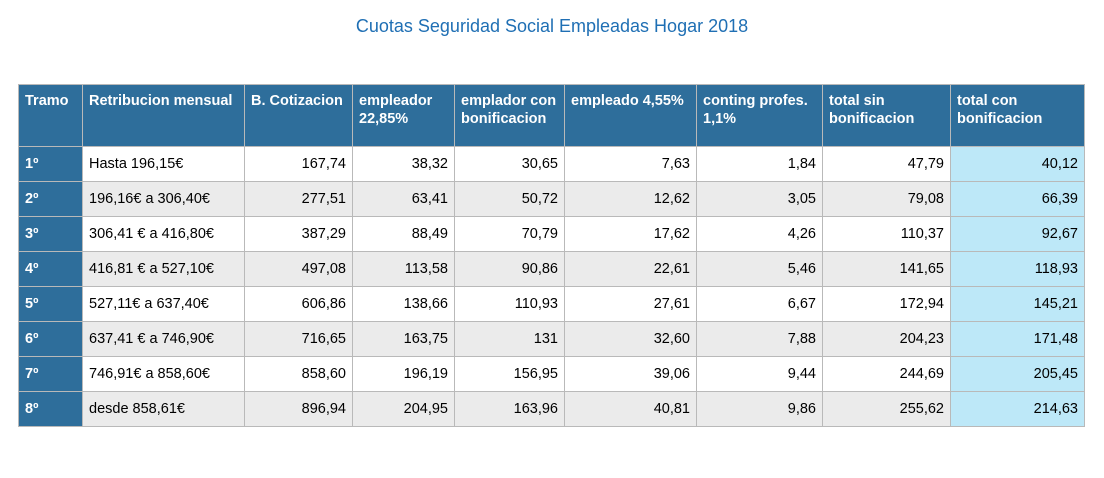 Image resolution: width=1104 pixels, height=478 pixels. Describe the element at coordinates (886, 304) in the screenshot. I see `cell-total-sin-bonificacion: 172,94` at that location.